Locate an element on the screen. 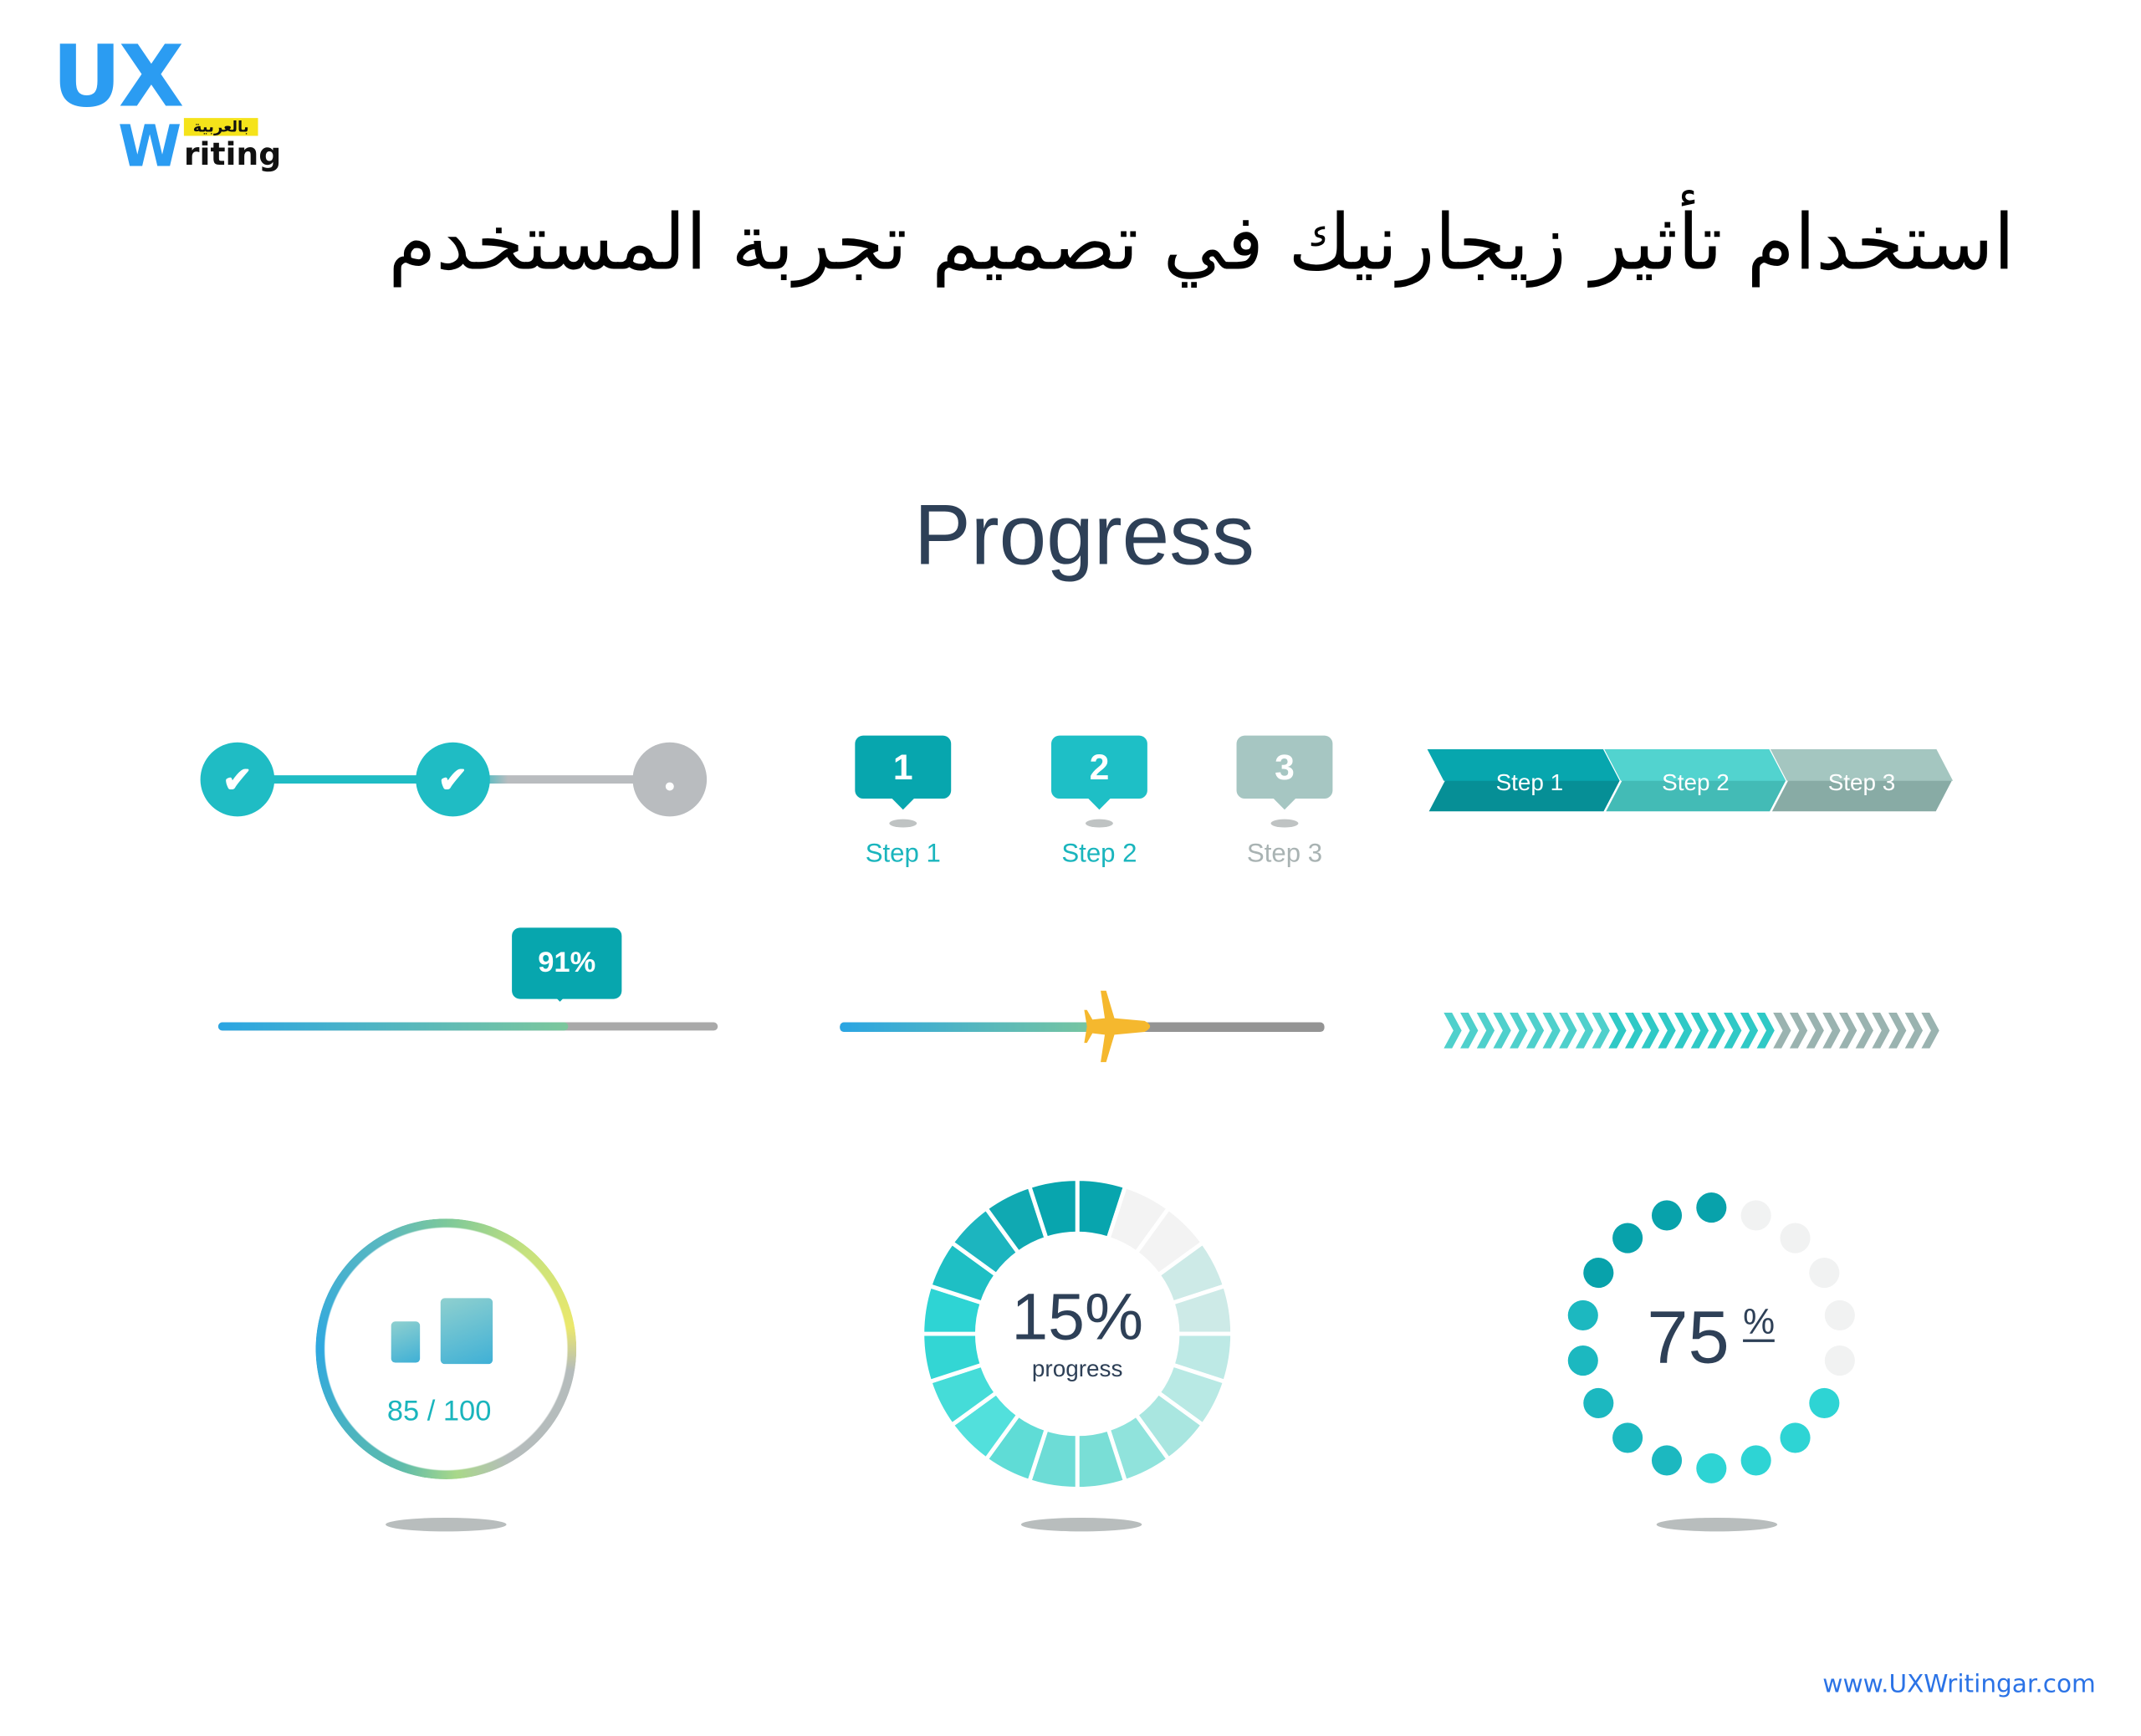  phone-icon is located at coordinates (406, 1342).